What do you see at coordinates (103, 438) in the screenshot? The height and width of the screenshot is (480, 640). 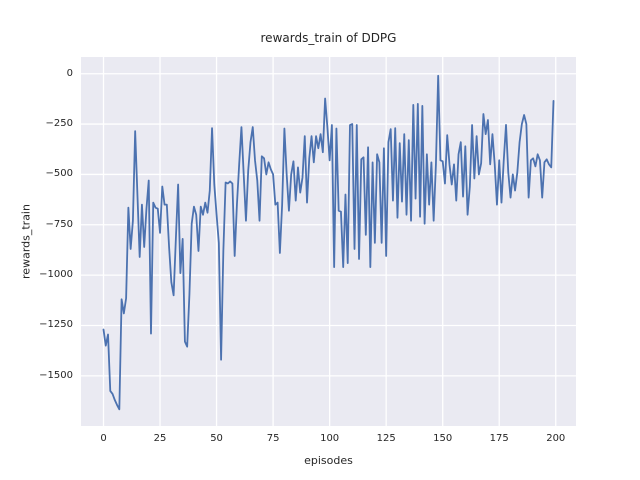 I see `x-tick-label: 0` at bounding box center [103, 438].